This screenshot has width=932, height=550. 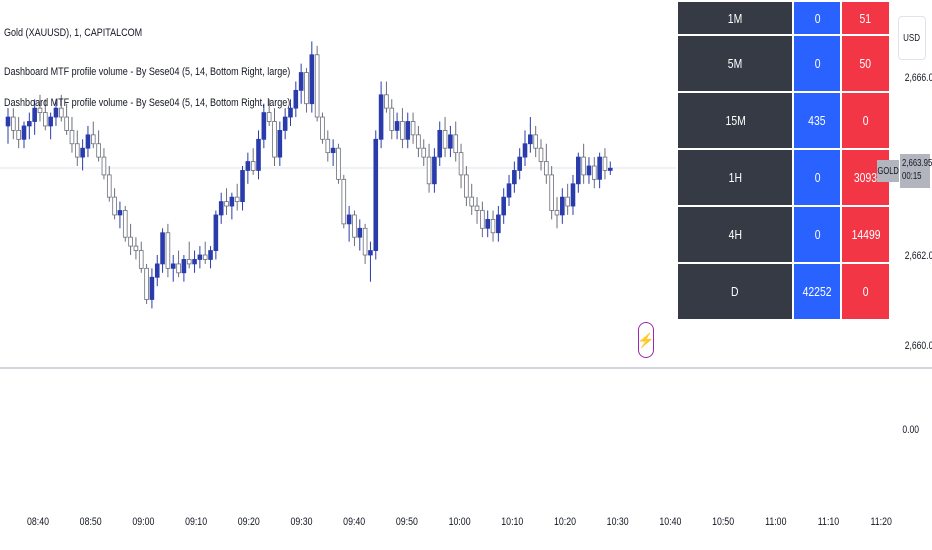 What do you see at coordinates (865, 120) in the screenshot?
I see `sell-volume-cell: 0` at bounding box center [865, 120].